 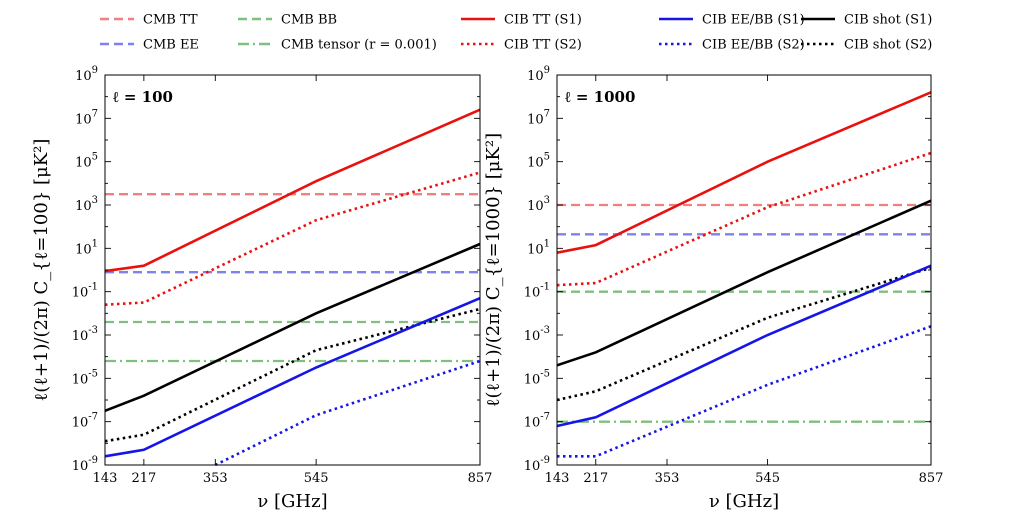 What do you see at coordinates (888, 45) in the screenshot?
I see `legend-label-cib_shot_s2: CIB shot (S2)` at bounding box center [888, 45].